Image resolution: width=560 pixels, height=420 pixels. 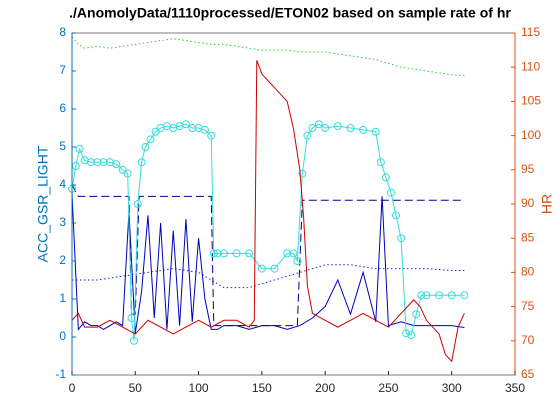 I want to click on y-tick-label: 3, so click(x=62, y=222).